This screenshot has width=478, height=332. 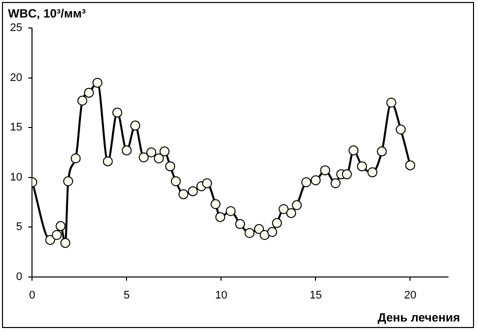 What do you see at coordinates (19, 227) in the screenshot?
I see `y-tick-label: 5` at bounding box center [19, 227].